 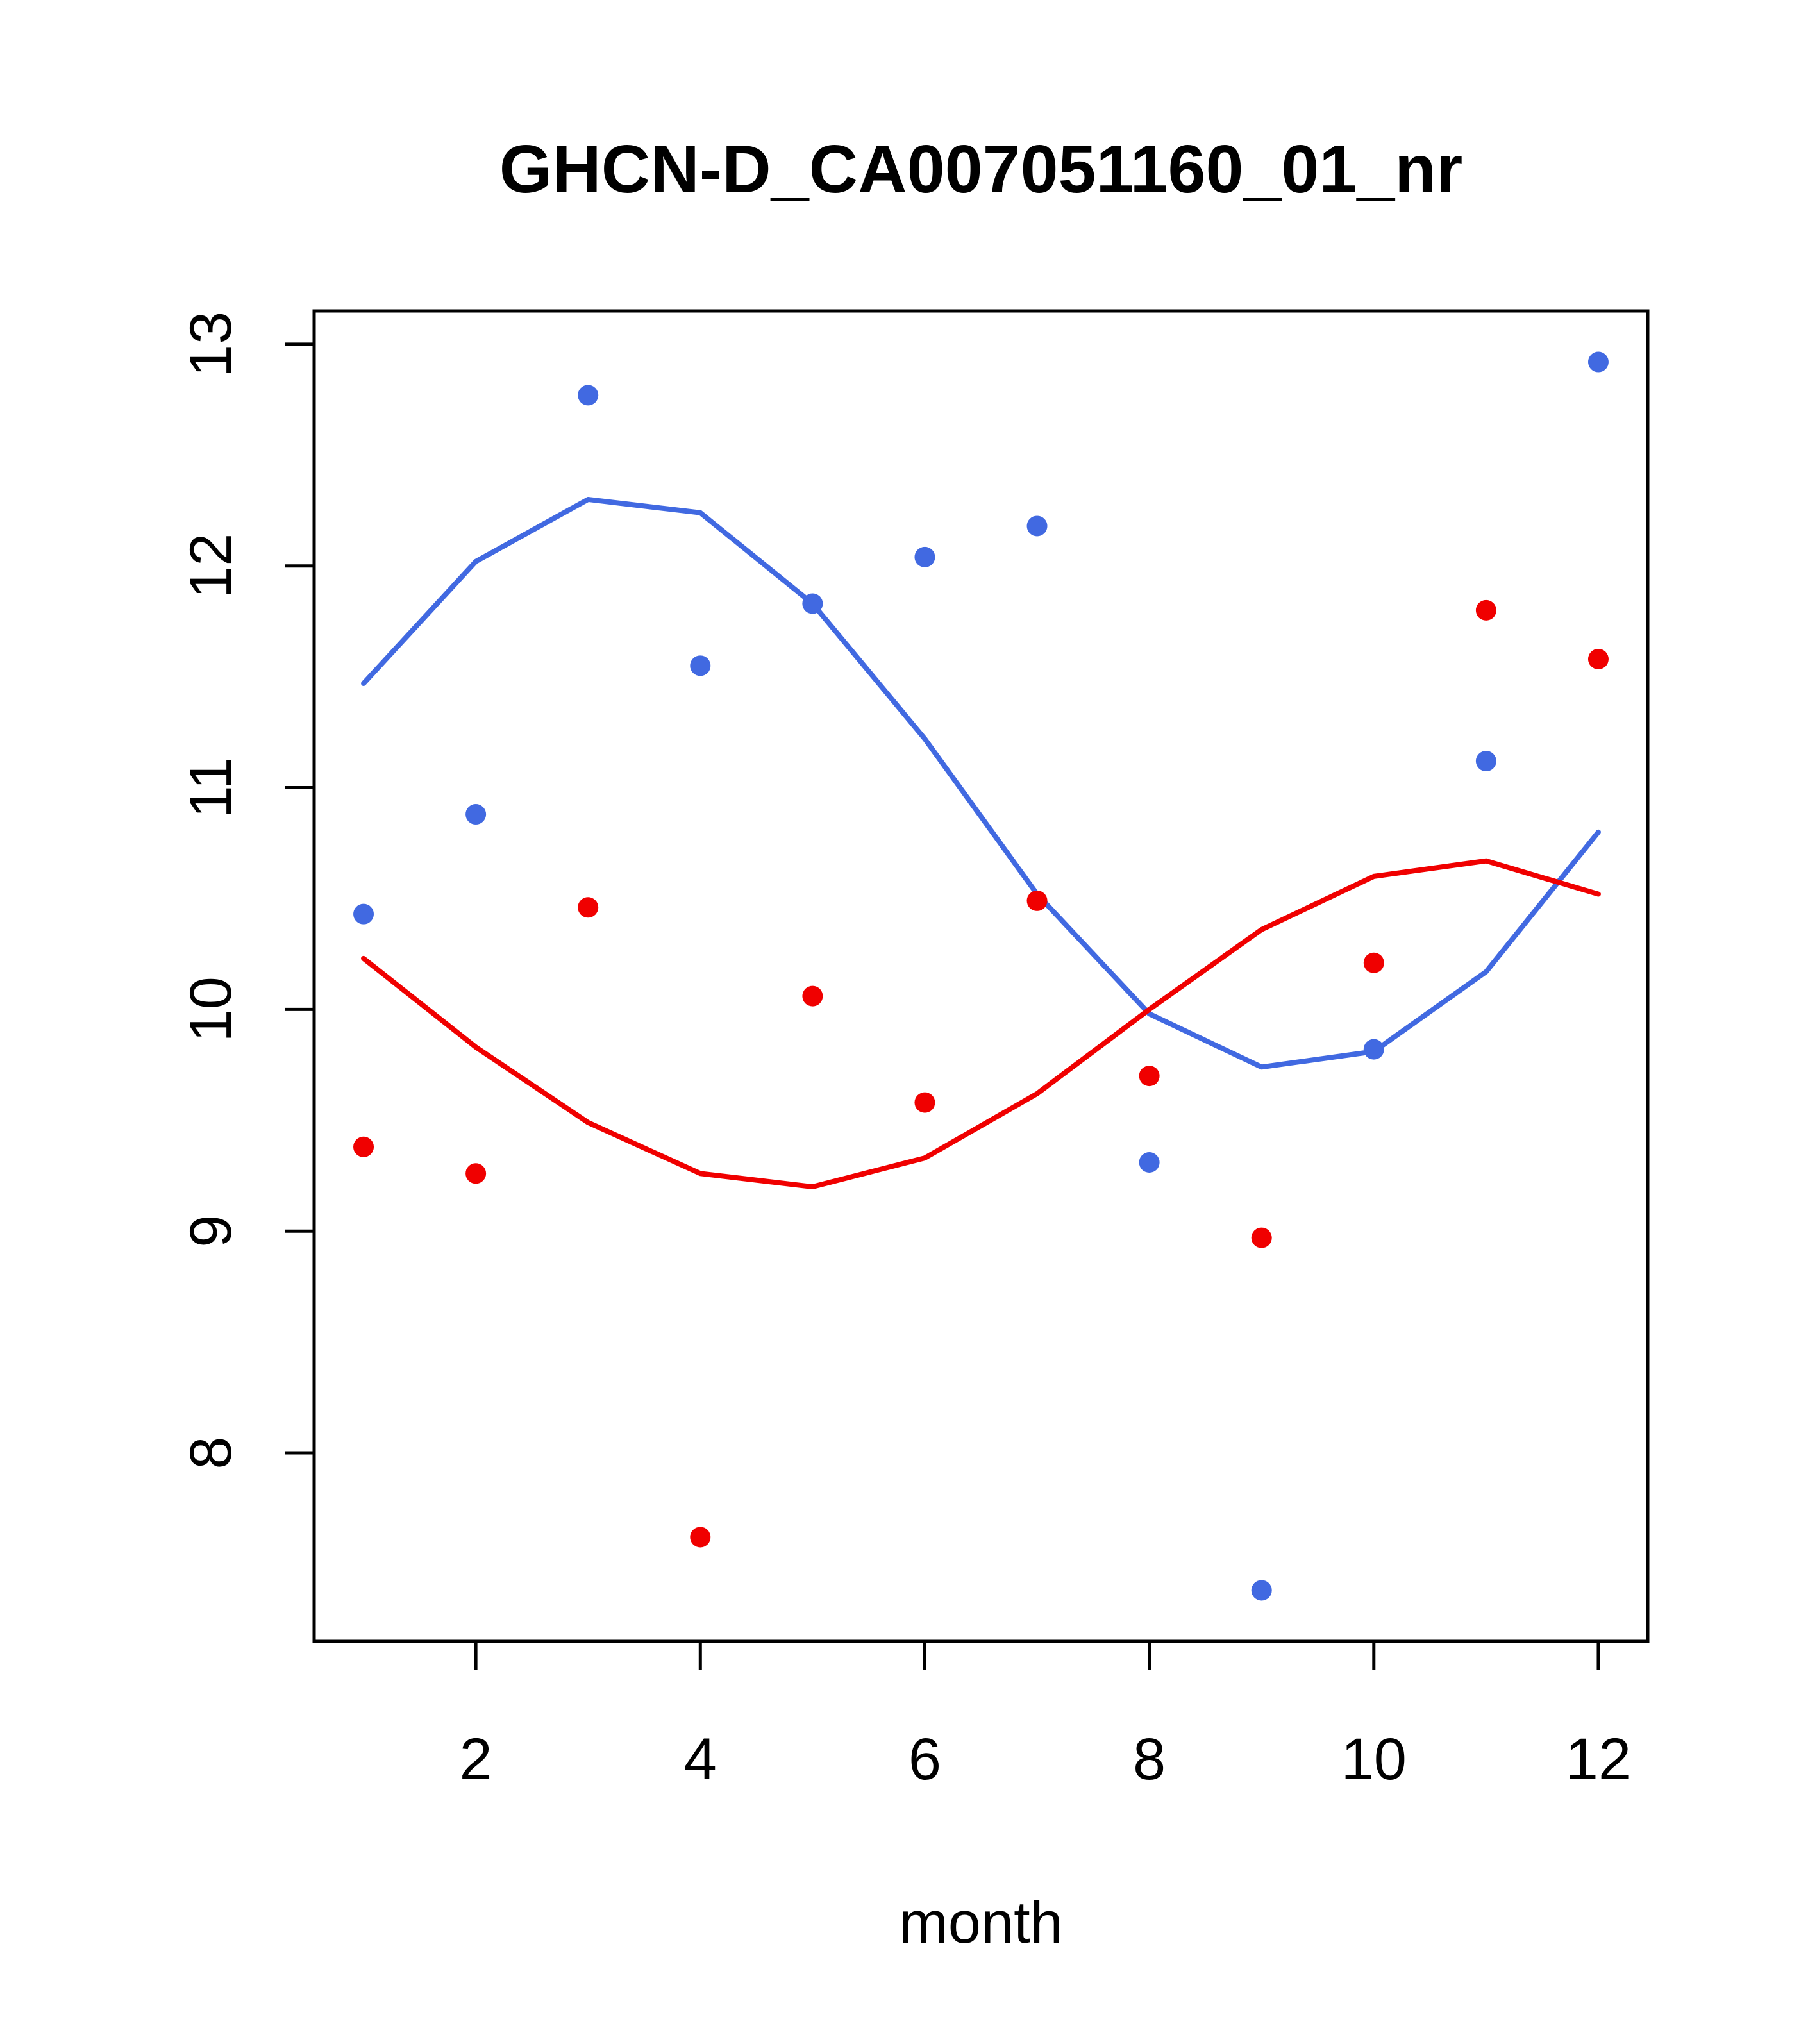 What do you see at coordinates (924, 1759) in the screenshot?
I see `x-tick-label: 6` at bounding box center [924, 1759].